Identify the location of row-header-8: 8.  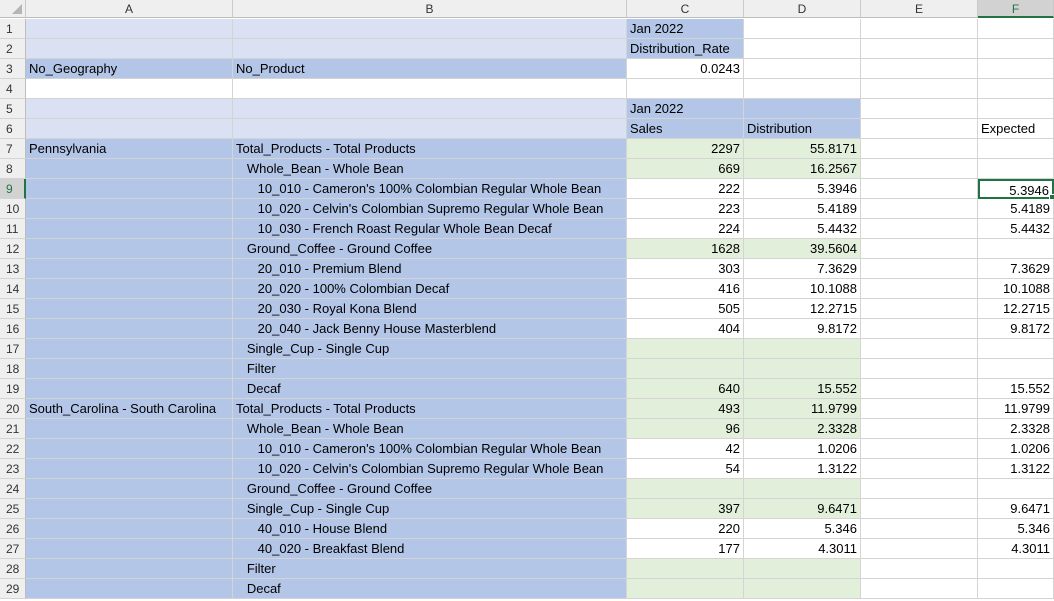
(13, 169).